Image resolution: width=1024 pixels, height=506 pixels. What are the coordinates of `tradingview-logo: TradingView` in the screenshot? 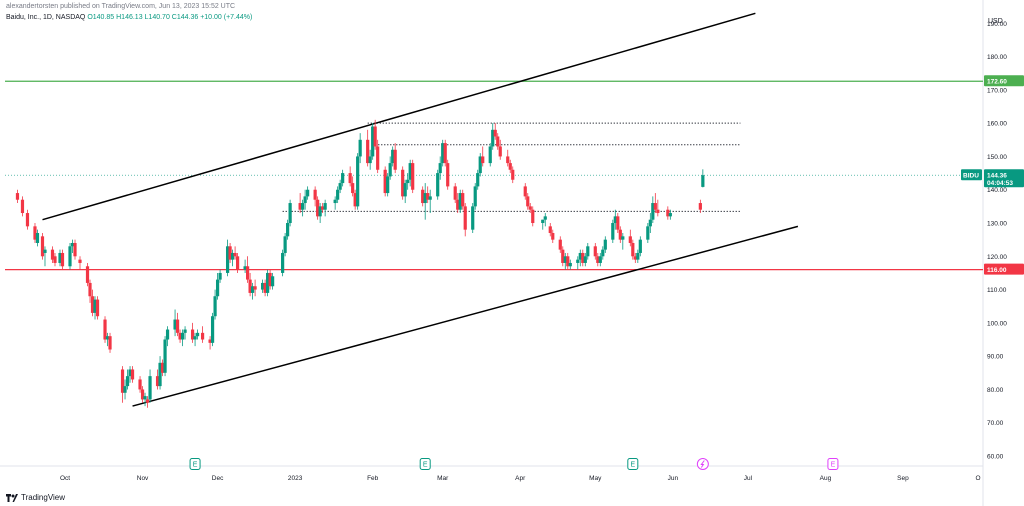 It's located at (35, 497).